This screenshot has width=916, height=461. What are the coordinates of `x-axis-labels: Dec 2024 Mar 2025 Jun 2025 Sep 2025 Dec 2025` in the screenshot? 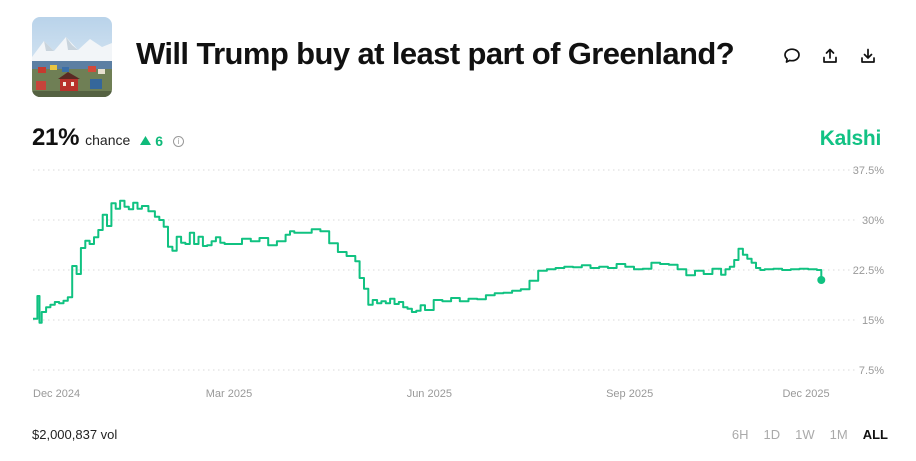 It's located at (431, 394).